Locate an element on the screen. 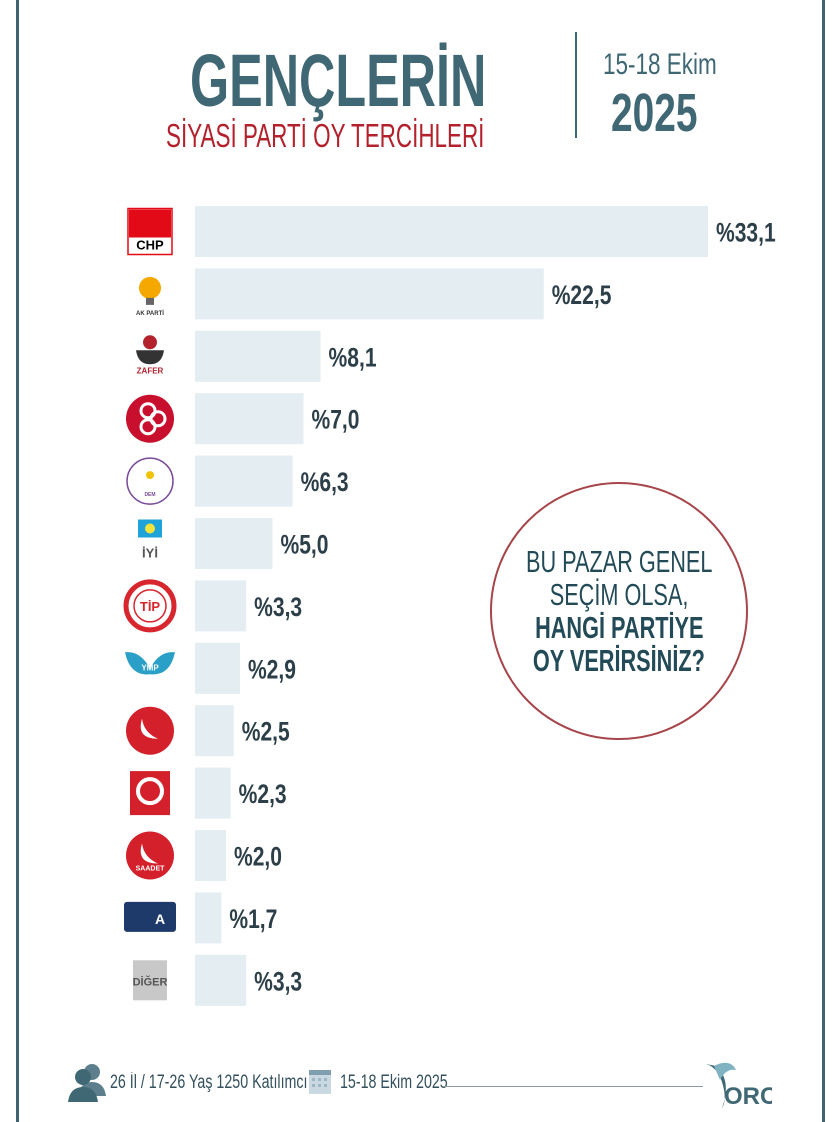  bar-row: %2,5 is located at coordinates (208, 731).